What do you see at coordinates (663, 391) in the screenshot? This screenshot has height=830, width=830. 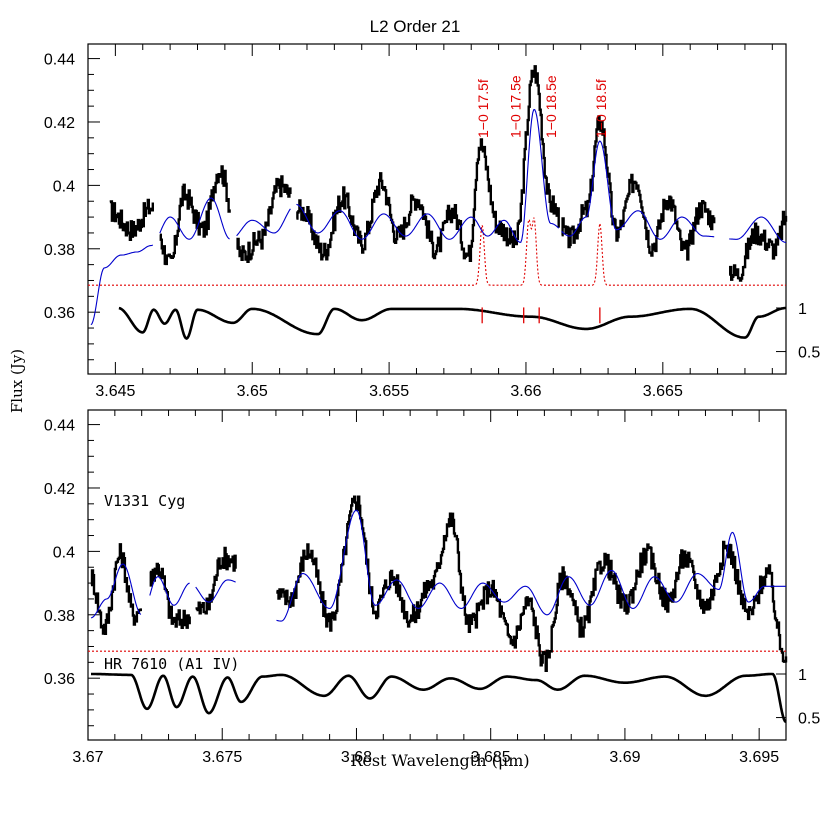 I see `x-tick-label: 3.665` at bounding box center [663, 391].